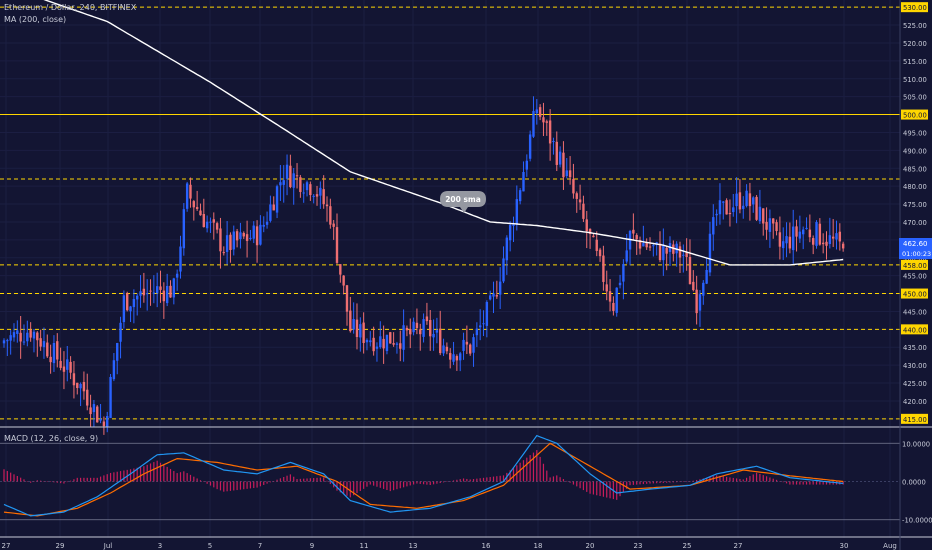 The image size is (932, 550). What do you see at coordinates (36, 19) in the screenshot?
I see `ma-legend: MA (200, close)` at bounding box center [36, 19].